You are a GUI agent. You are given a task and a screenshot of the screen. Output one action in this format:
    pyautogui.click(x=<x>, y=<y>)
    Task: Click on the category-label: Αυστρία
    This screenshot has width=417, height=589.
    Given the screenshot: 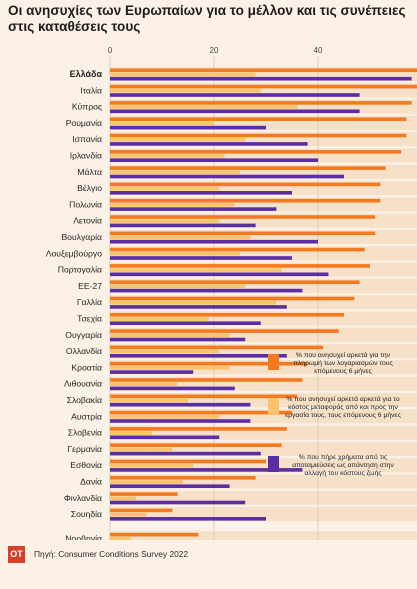 What is the action you would take?
    pyautogui.click(x=86, y=416)
    